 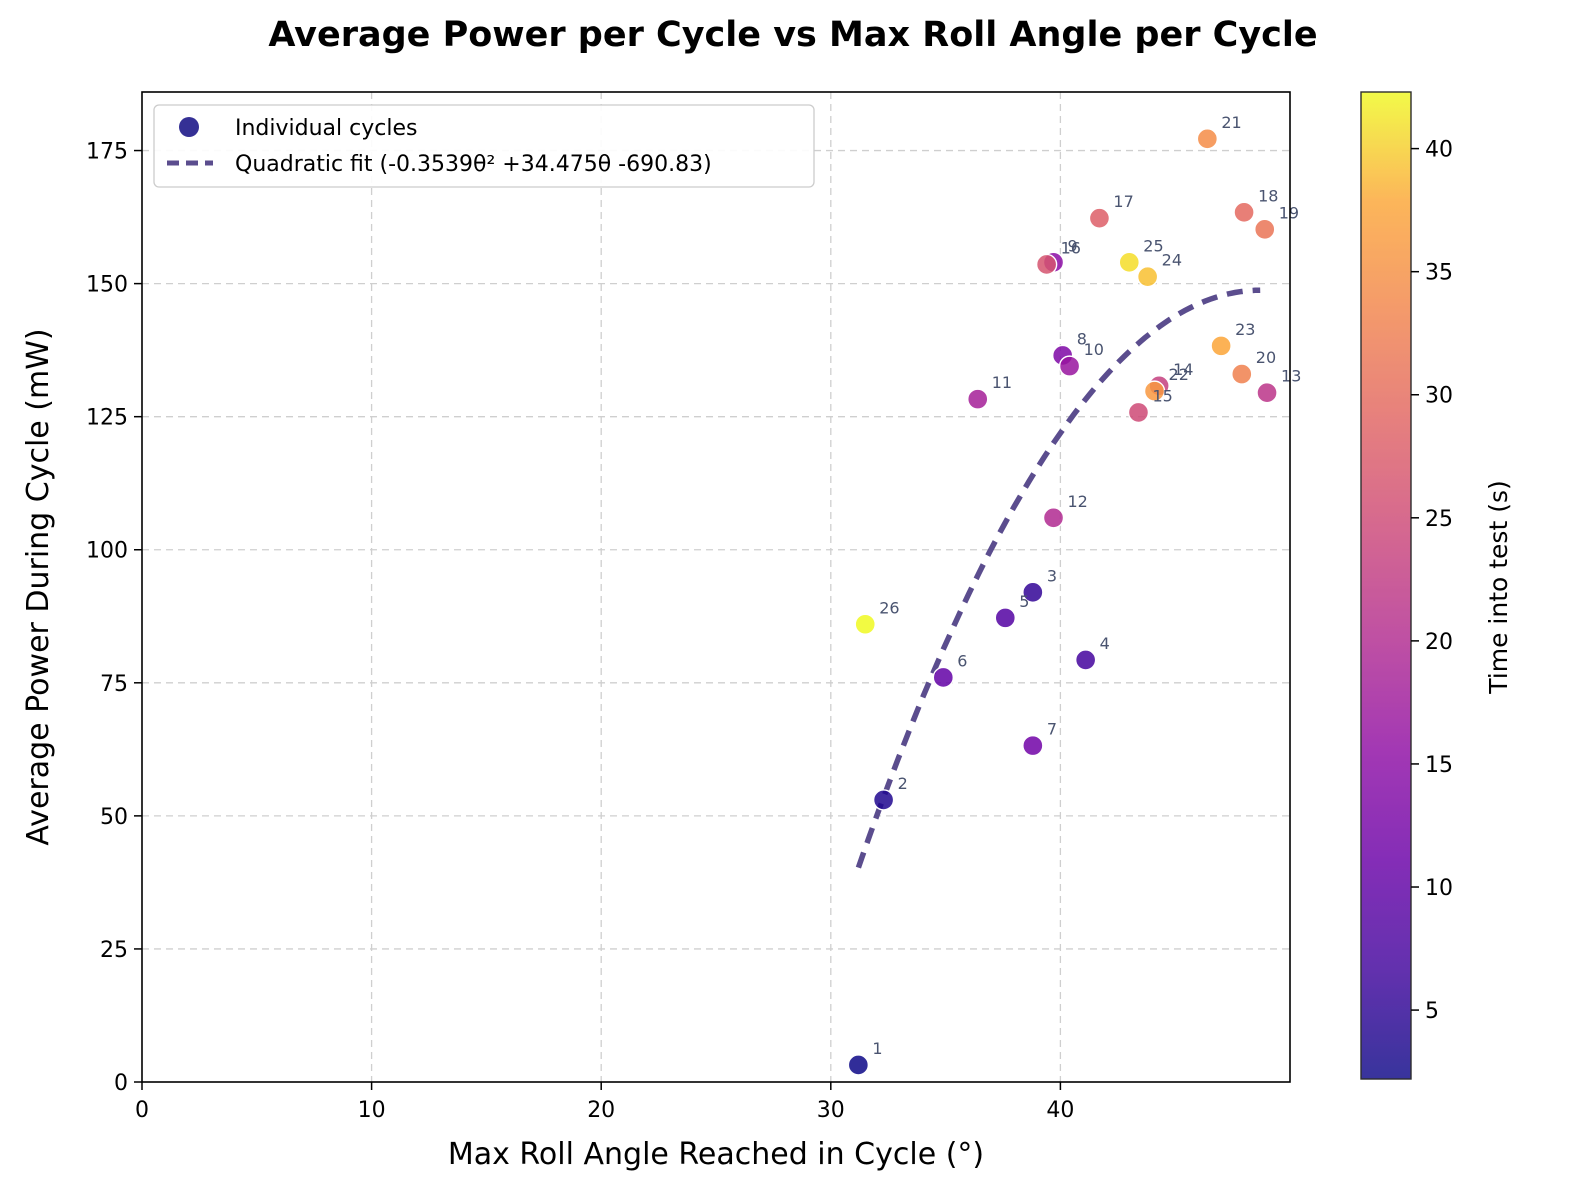 I want to click on point-label: 23, so click(x=1245, y=329).